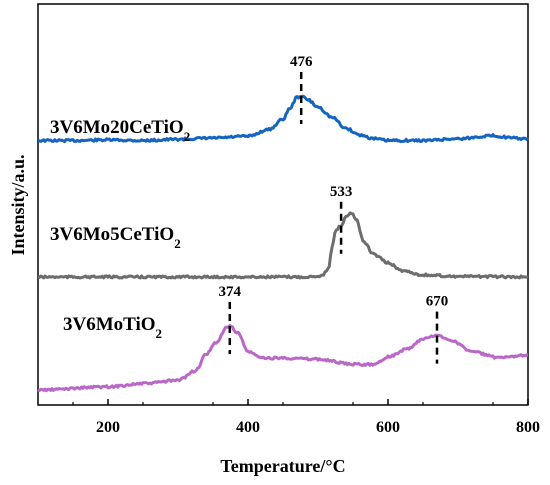  What do you see at coordinates (108, 427) in the screenshot?
I see `x-tick-label: 200` at bounding box center [108, 427].